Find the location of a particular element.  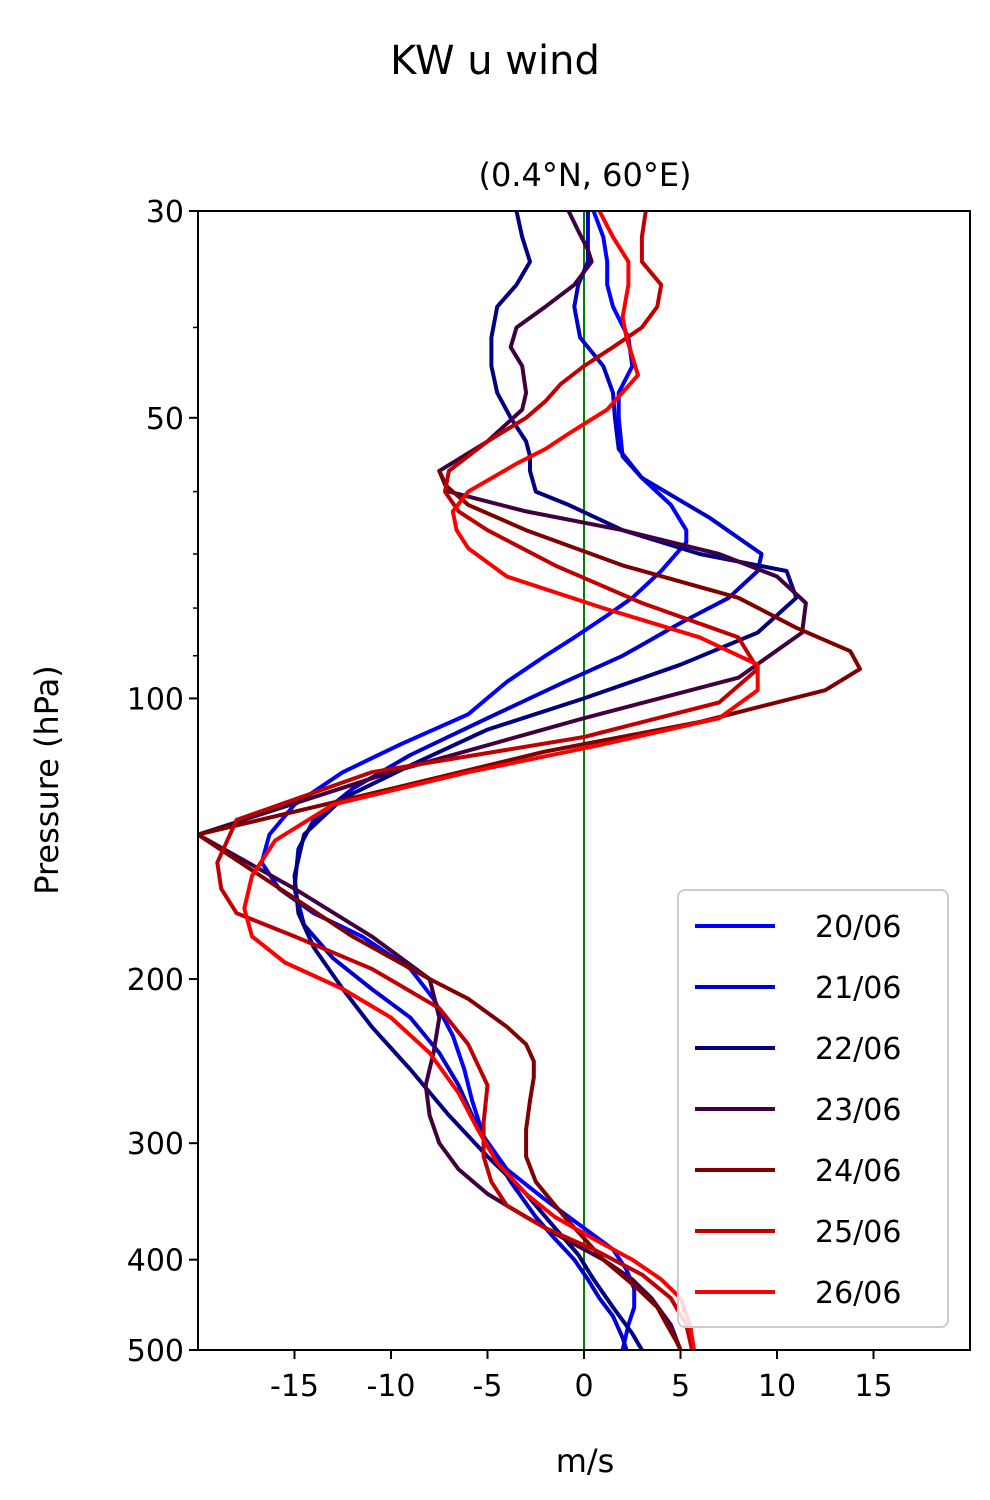

x-tick-label: -15 is located at coordinates (294, 1386).